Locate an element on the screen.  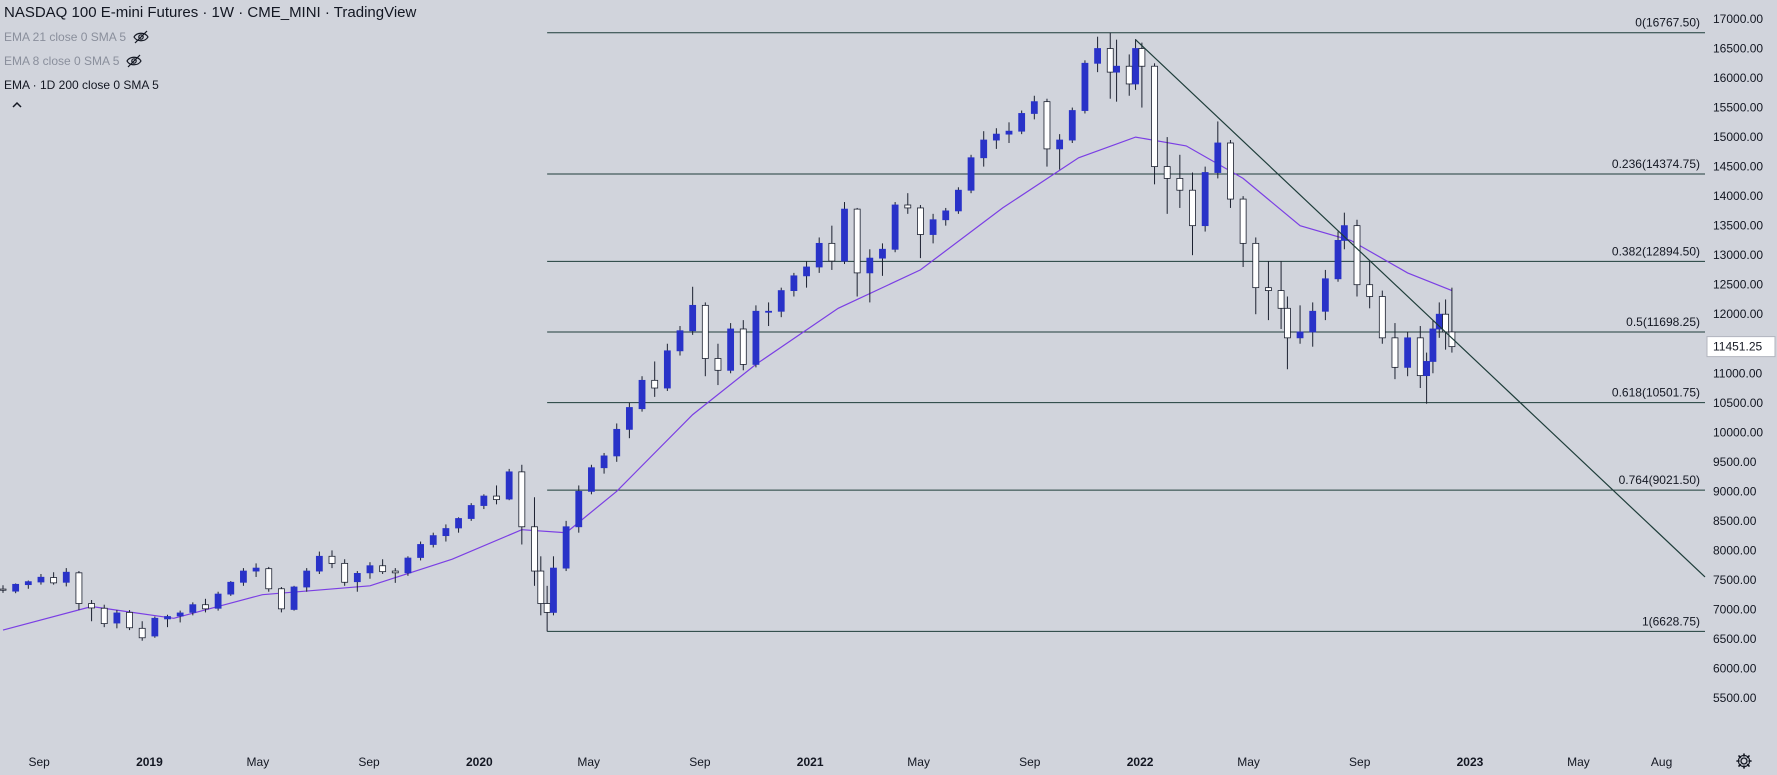
eye-off-icon is located at coordinates (134, 61).